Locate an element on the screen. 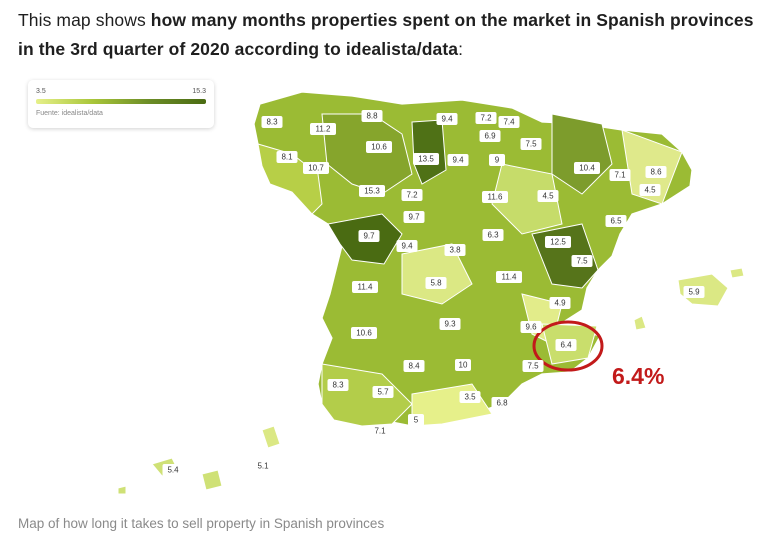  province-value-label: 12.5 is located at coordinates (558, 242).